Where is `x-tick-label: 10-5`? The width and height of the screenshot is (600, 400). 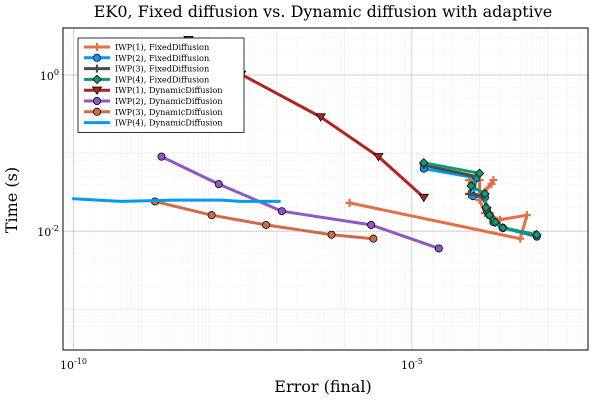
x-tick-label: 10-5 is located at coordinates (412, 364).